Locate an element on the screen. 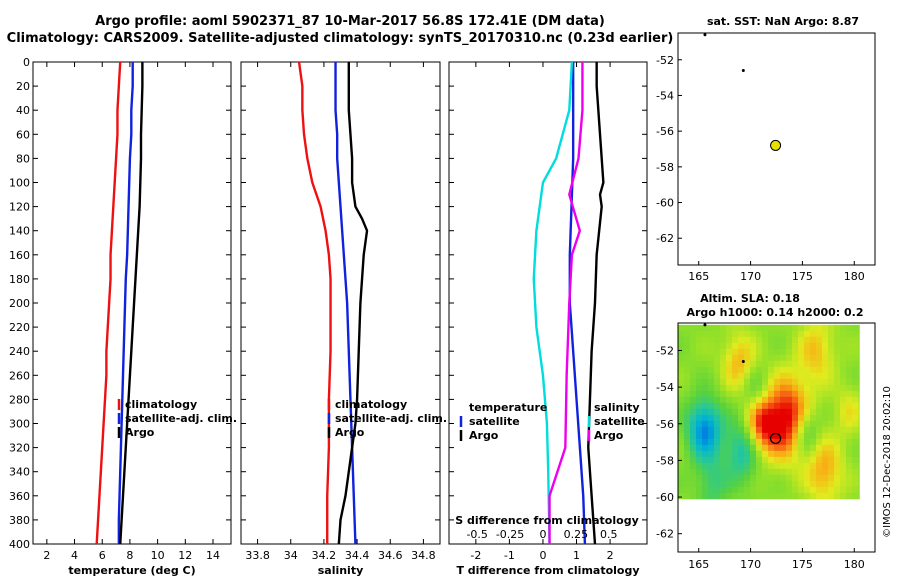 This screenshot has width=900, height=580. sla-map-ytick-label: -62 is located at coordinates (665, 534).